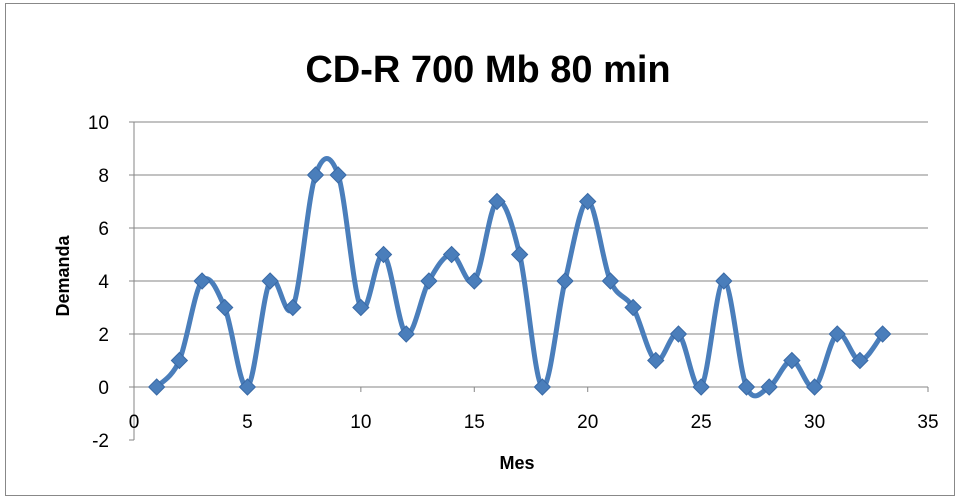 The image size is (961, 502). Describe the element at coordinates (701, 422) in the screenshot. I see `x-tick-label: 25` at that location.